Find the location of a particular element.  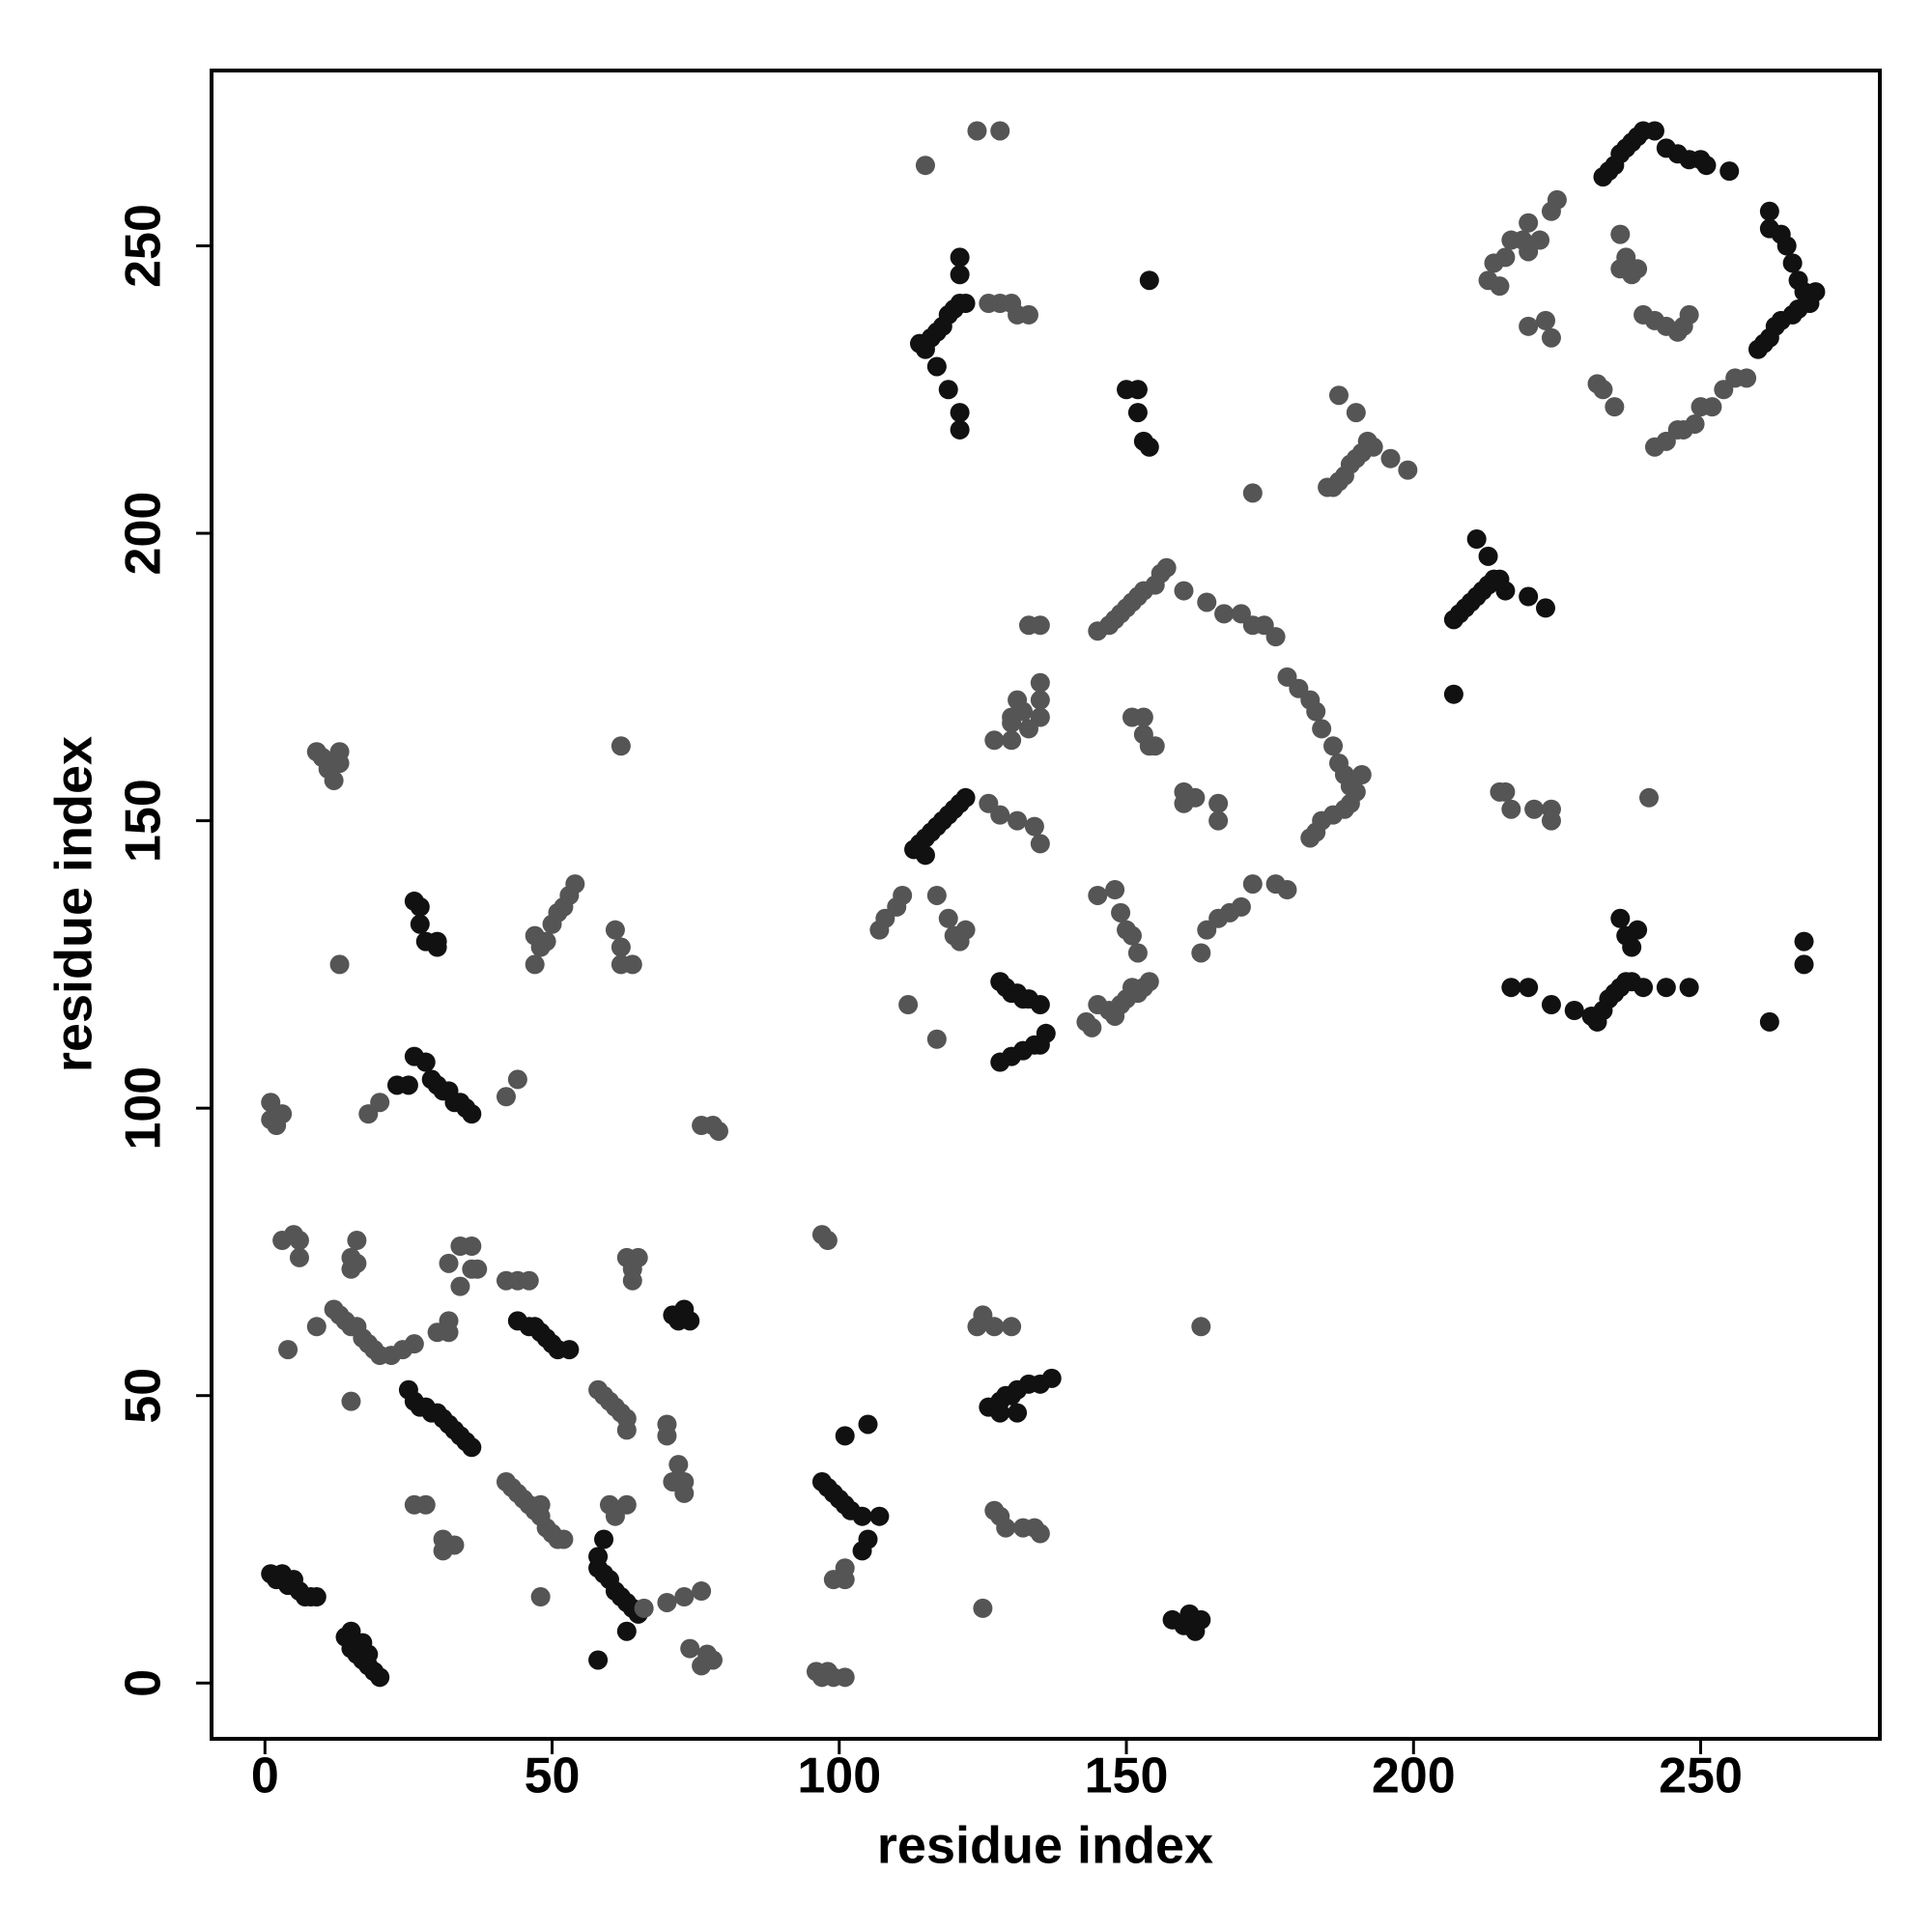

x-tick-label: 250 is located at coordinates (1701, 1776).